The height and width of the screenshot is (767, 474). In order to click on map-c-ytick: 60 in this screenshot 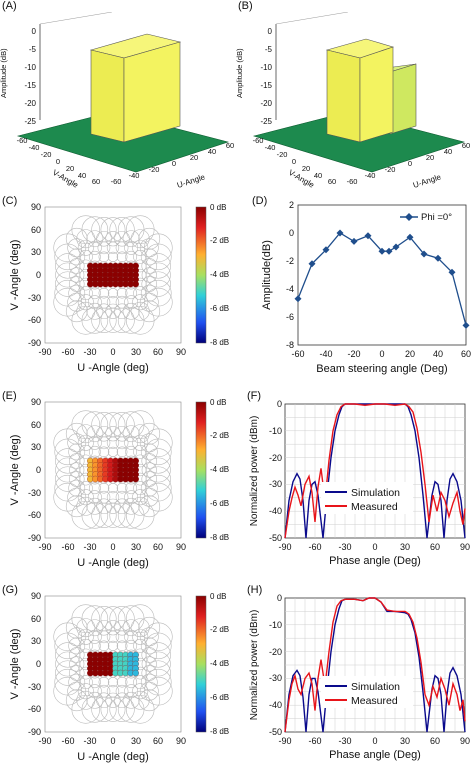, I will do `click(36, 230)`.